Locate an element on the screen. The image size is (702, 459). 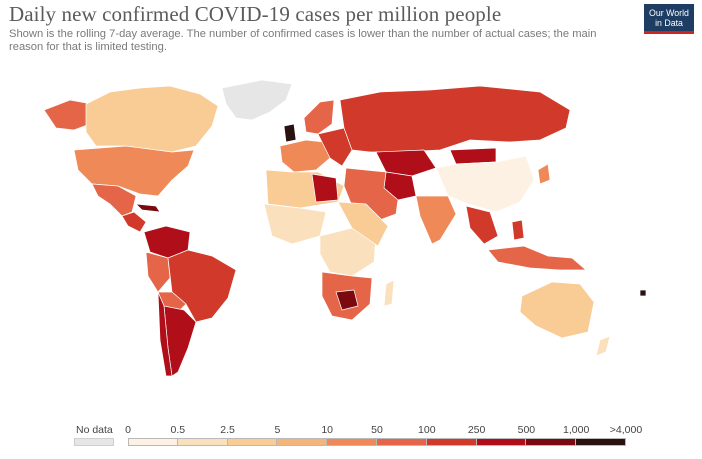
region-indonesia is located at coordinates (537, 258).